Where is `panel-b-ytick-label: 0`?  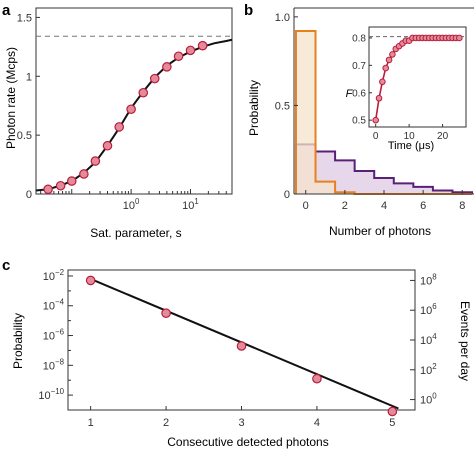 panel-b-ytick-label: 0 is located at coordinates (287, 195).